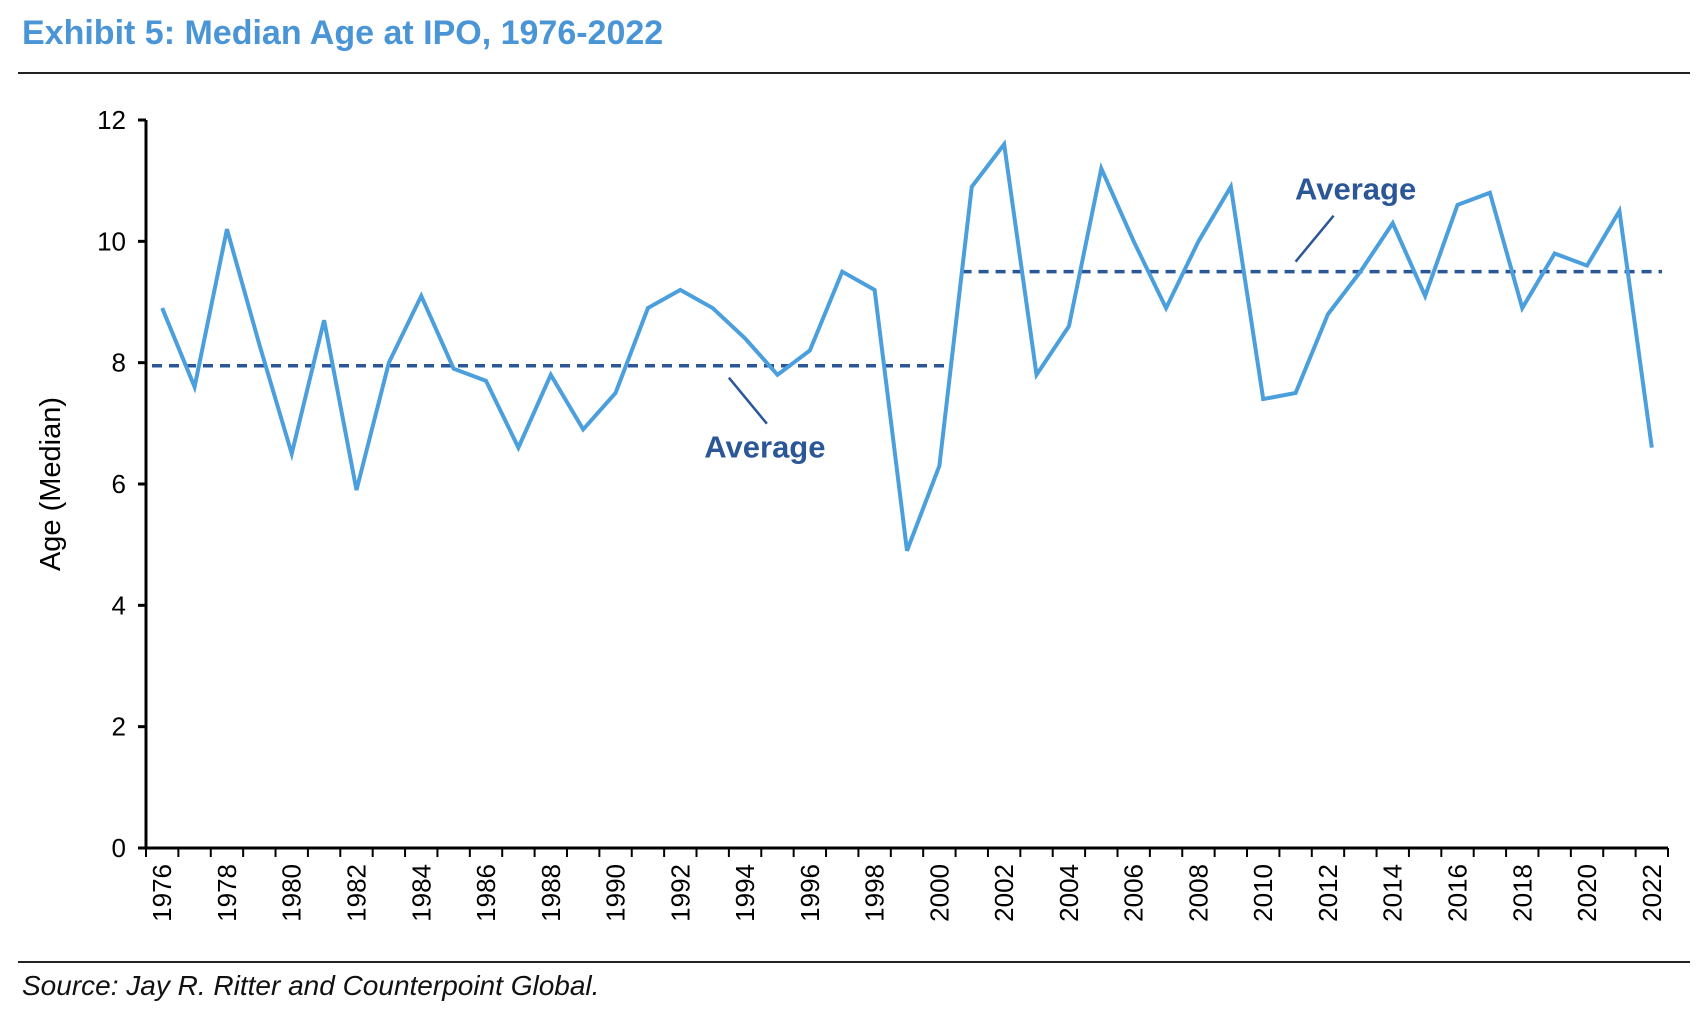 This screenshot has height=1012, width=1698. What do you see at coordinates (486, 893) in the screenshot?
I see `x-tick-label: 1986` at bounding box center [486, 893].